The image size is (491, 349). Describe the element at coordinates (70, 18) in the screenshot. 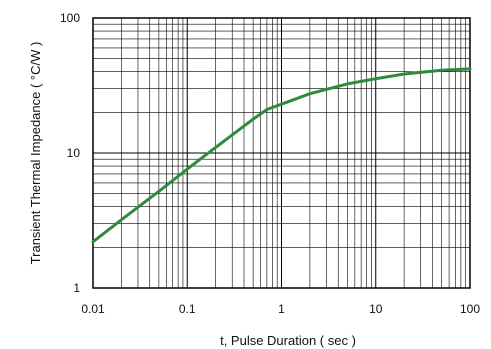

I see `y-tick-label: 100` at that location.